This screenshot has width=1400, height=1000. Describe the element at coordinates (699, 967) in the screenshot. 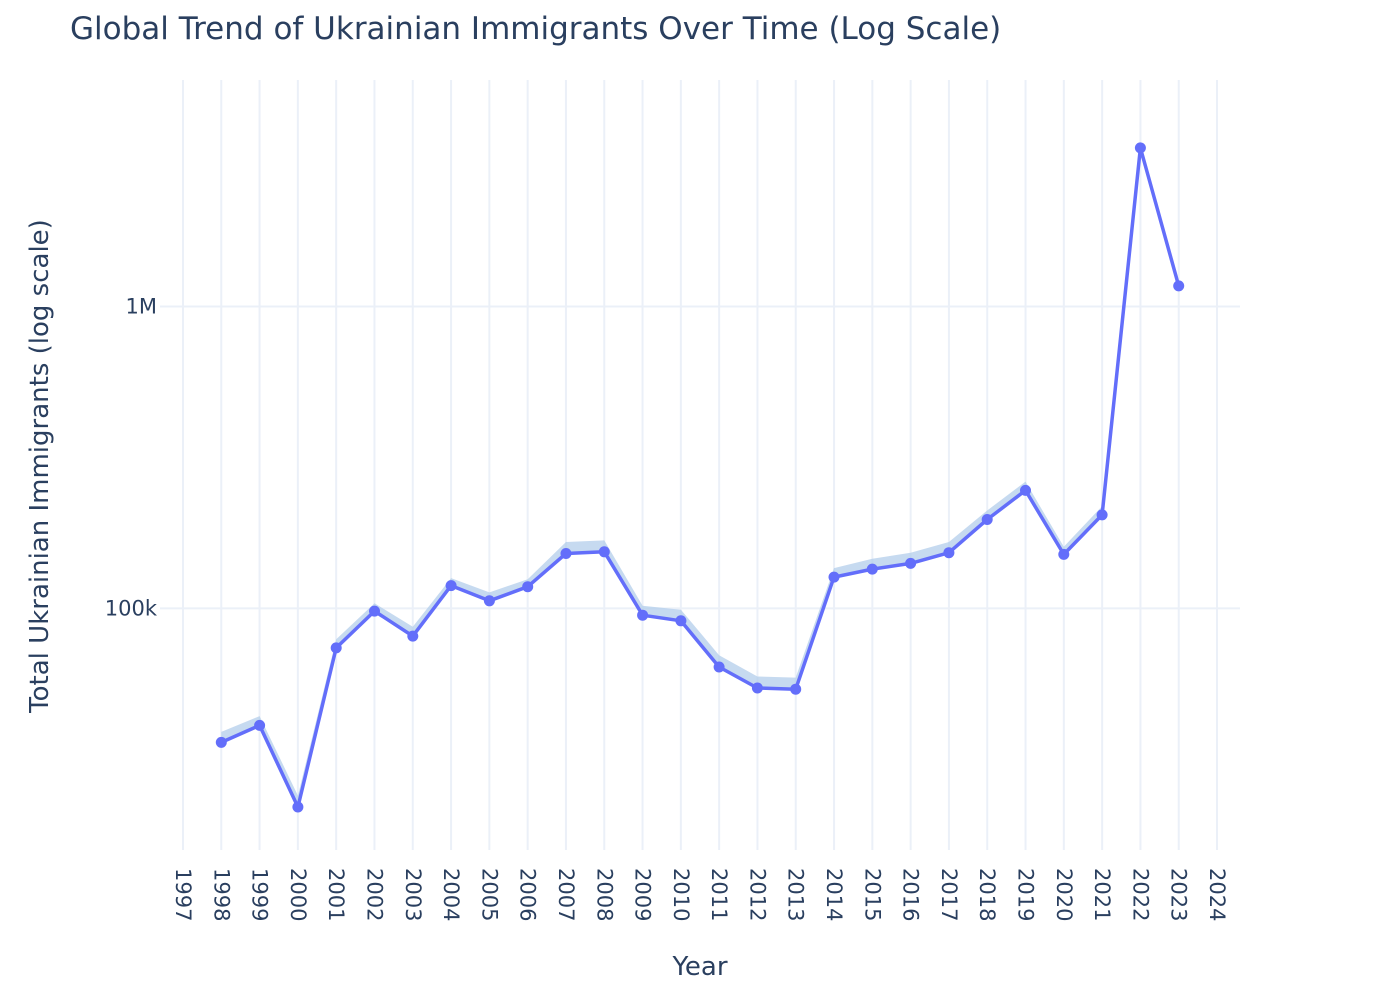

I see `x-axis-title: Year` at that location.